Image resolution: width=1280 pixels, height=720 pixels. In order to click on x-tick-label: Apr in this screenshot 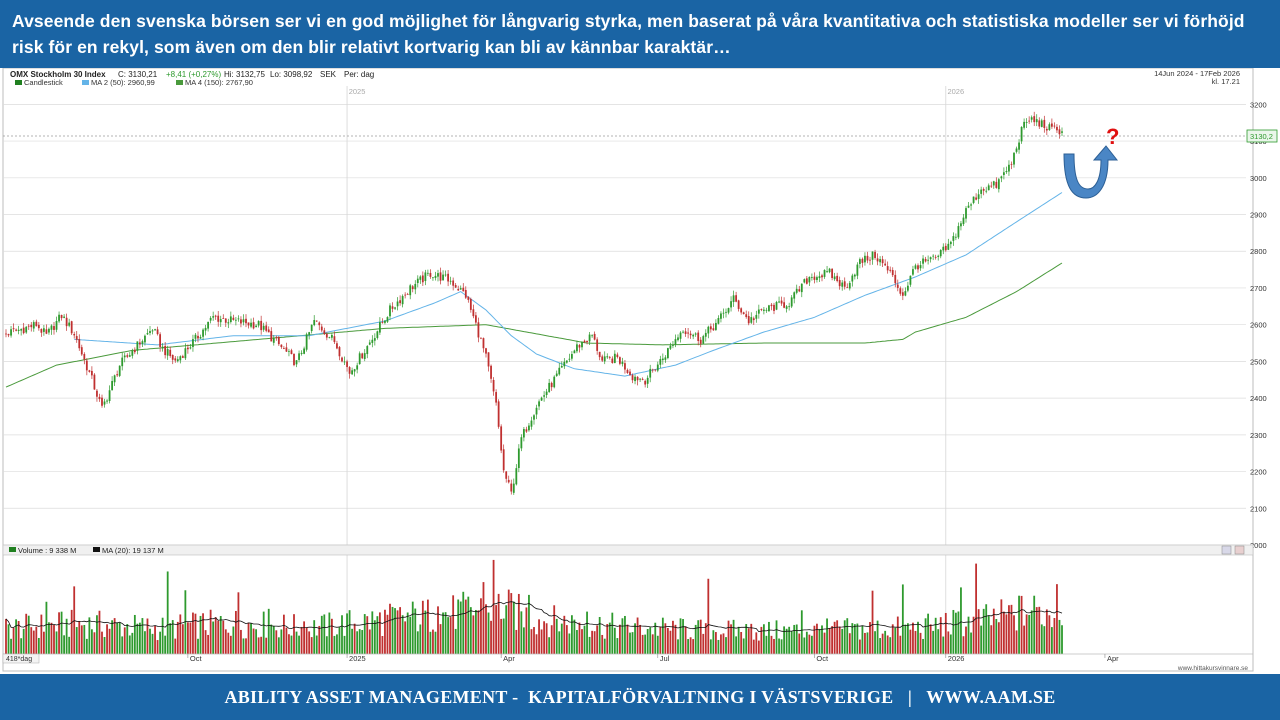, I will do `click(509, 658)`.